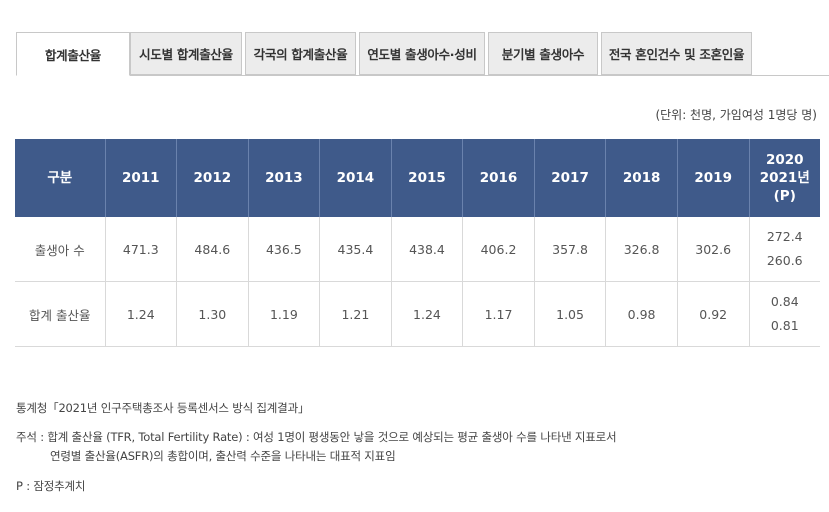  I want to click on table-cell: 1.17, so click(498, 314).